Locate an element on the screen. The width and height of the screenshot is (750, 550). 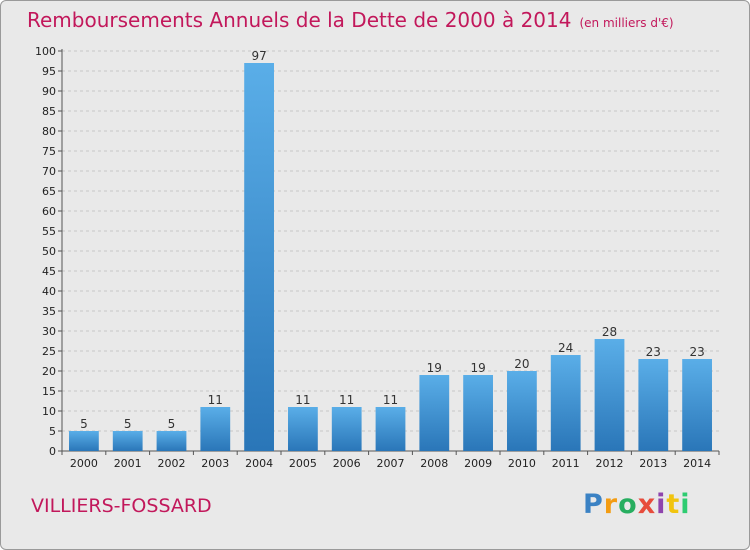
bar-value-label: 24 is located at coordinates (565, 348).